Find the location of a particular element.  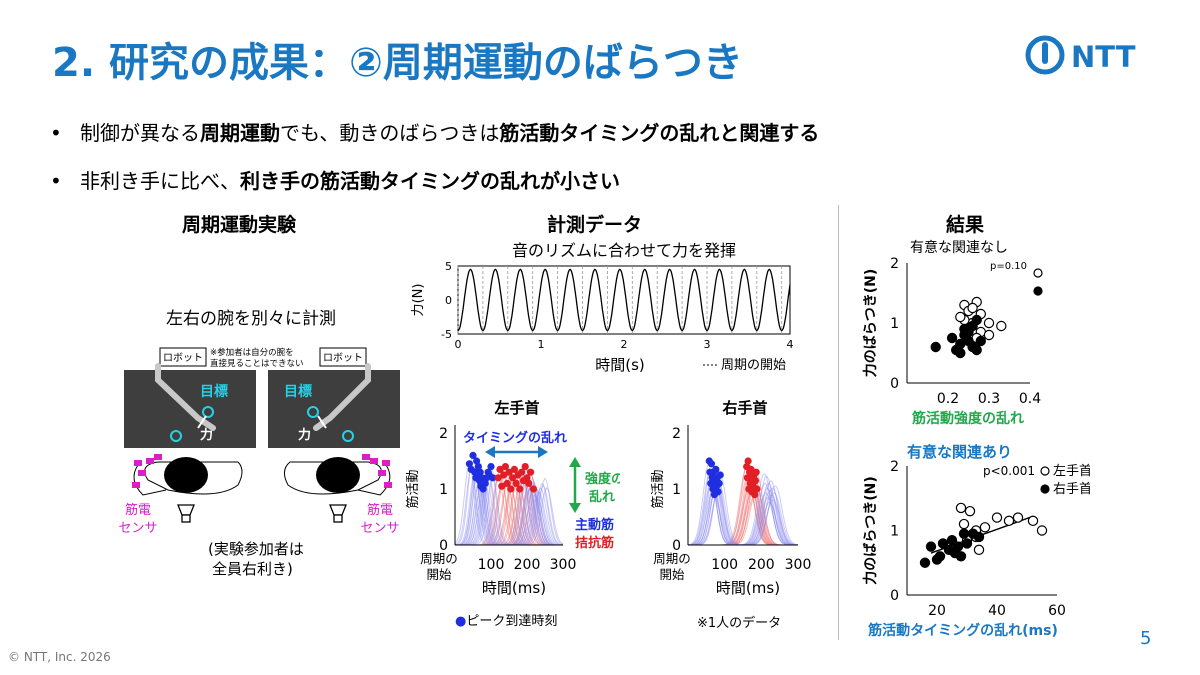

cursor-marker-left is located at coordinates (176, 436).